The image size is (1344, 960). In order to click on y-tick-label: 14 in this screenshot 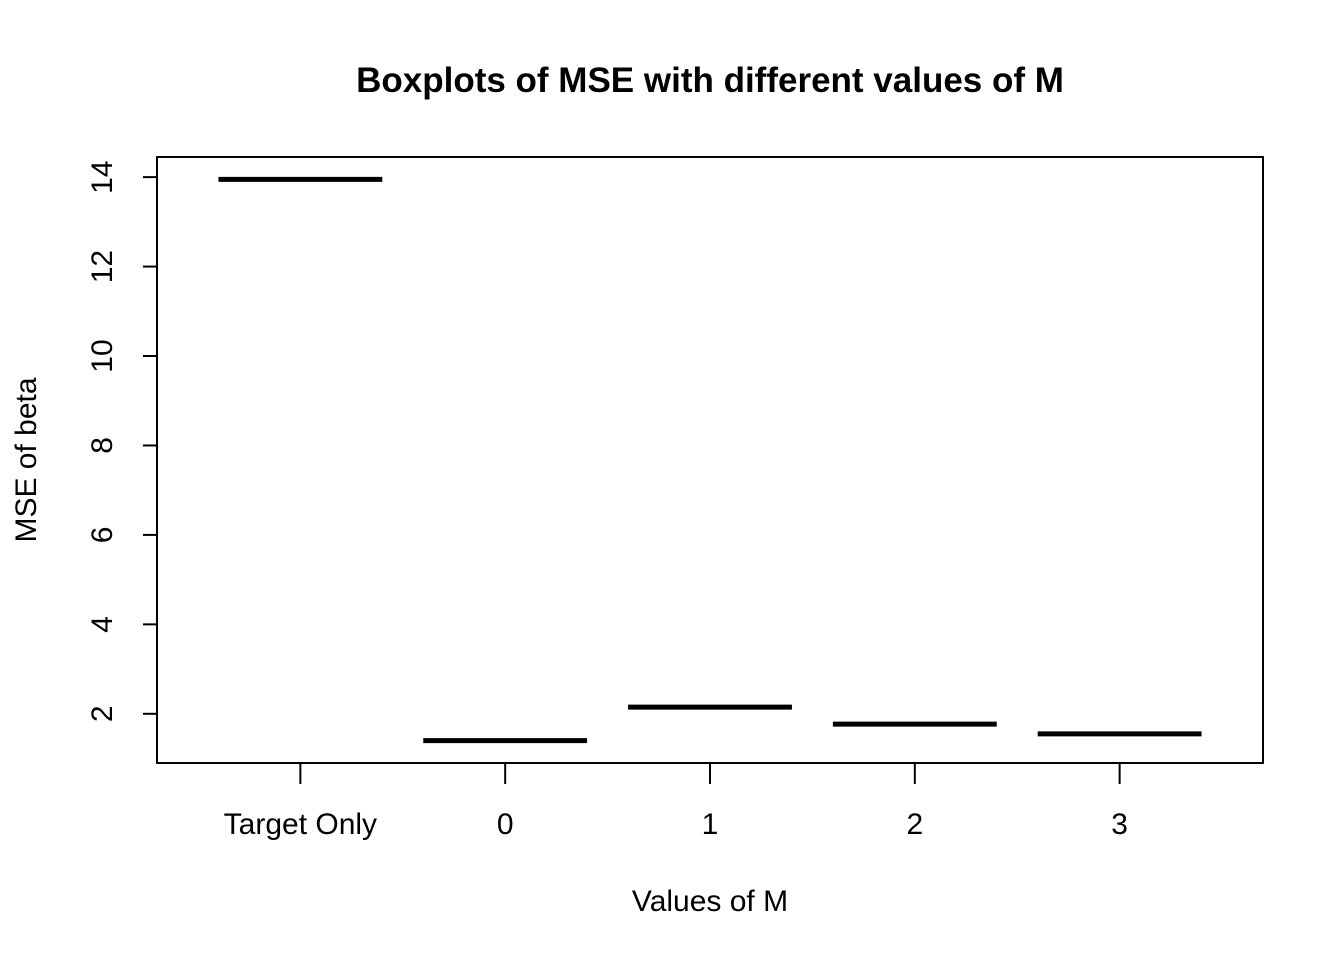, I will do `click(102, 176)`.